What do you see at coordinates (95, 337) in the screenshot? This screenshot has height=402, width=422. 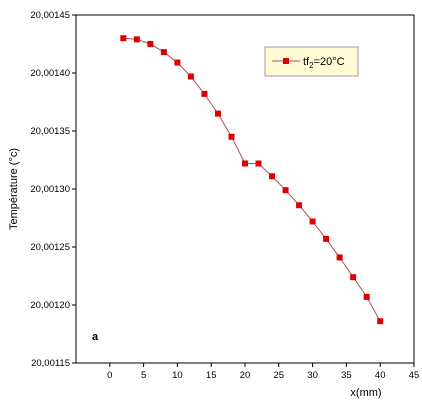 I see `panel-label: a` at bounding box center [95, 337].